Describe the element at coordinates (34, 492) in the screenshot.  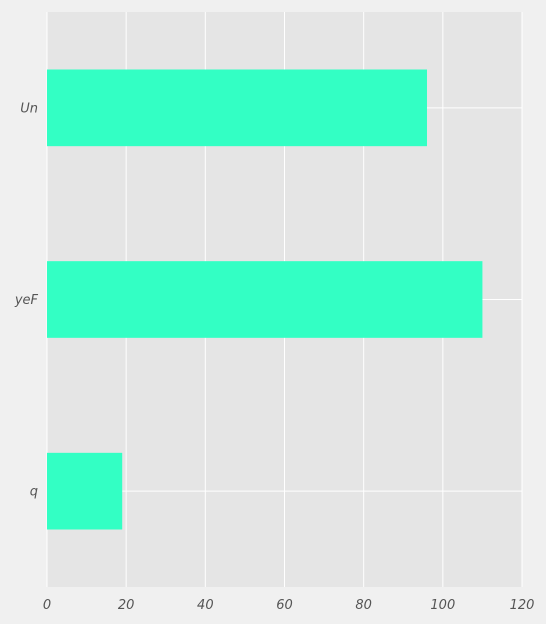
I see `y-tick-label: q` at that location.